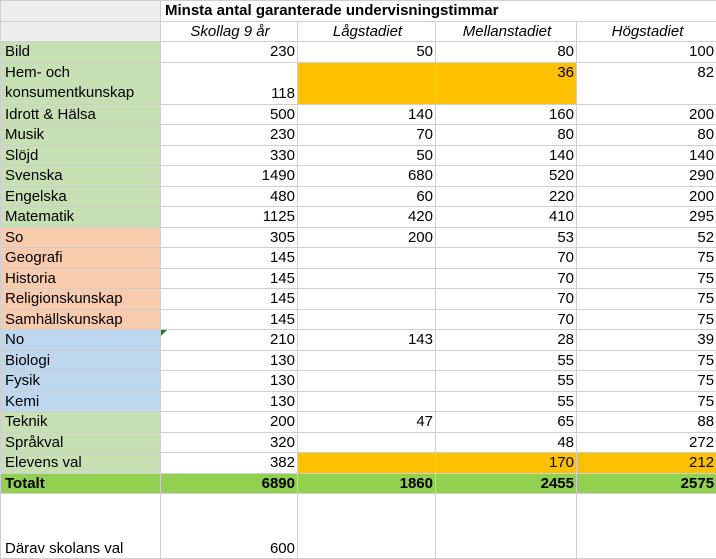 This screenshot has width=716, height=559. What do you see at coordinates (506, 463) in the screenshot?
I see `table-cell-highlighted: 170` at bounding box center [506, 463].